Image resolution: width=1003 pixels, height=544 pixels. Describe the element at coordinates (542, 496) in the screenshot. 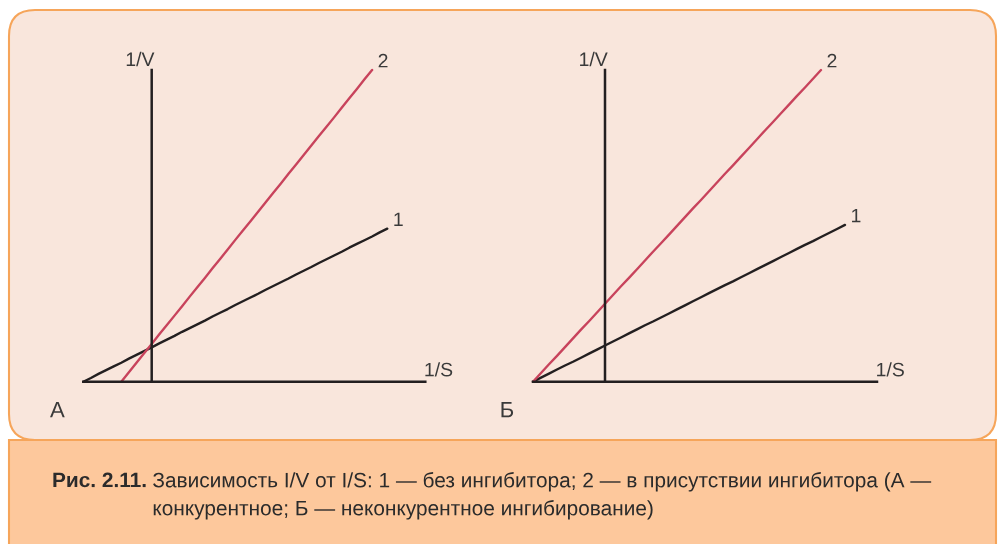

I see `text: Зависимость I/V от I/S: 1 — без ингибитора; 2 — в присутствии ингибитора (А — конкурентное; Б — неконкурентное ингибирование)` at that location.